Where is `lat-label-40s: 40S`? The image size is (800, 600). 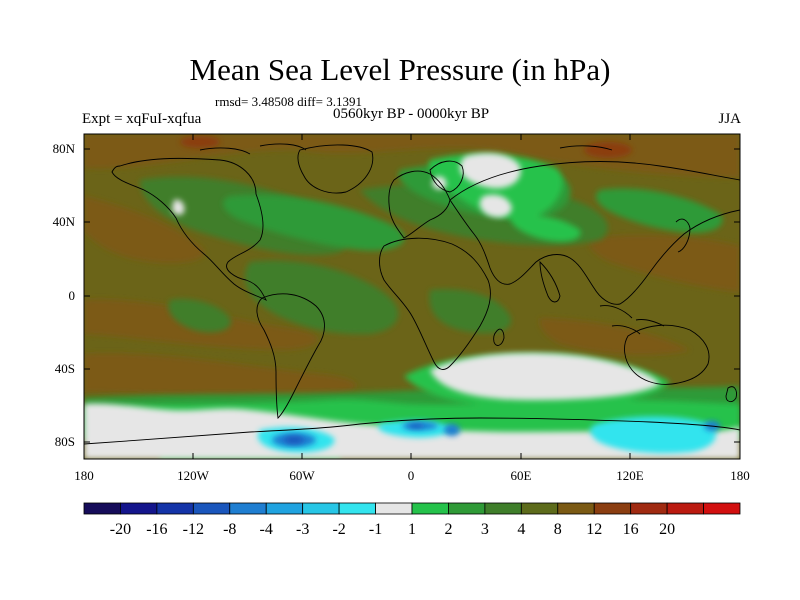 lat-label-40s: 40S is located at coordinates (64, 368).